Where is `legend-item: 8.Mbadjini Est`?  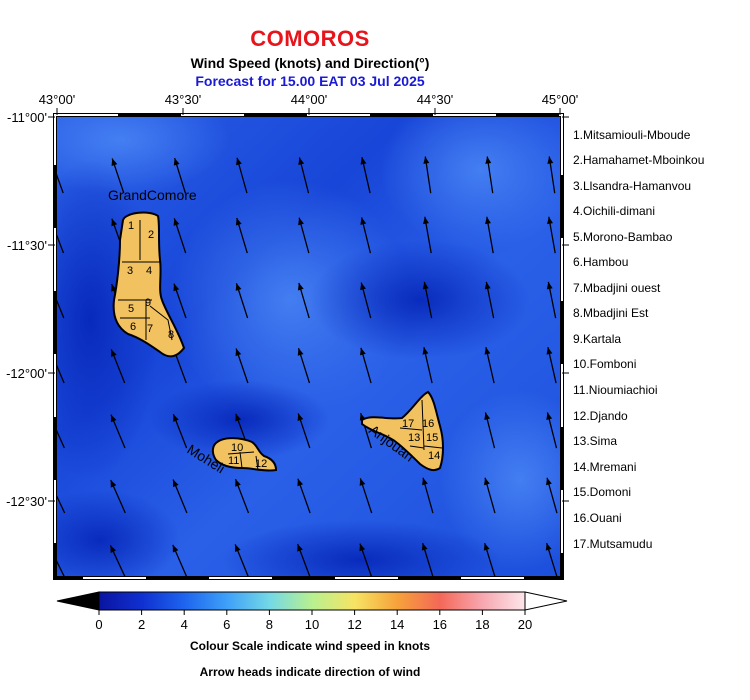
legend-item: 8.Mbadjini Est is located at coordinates (611, 313).